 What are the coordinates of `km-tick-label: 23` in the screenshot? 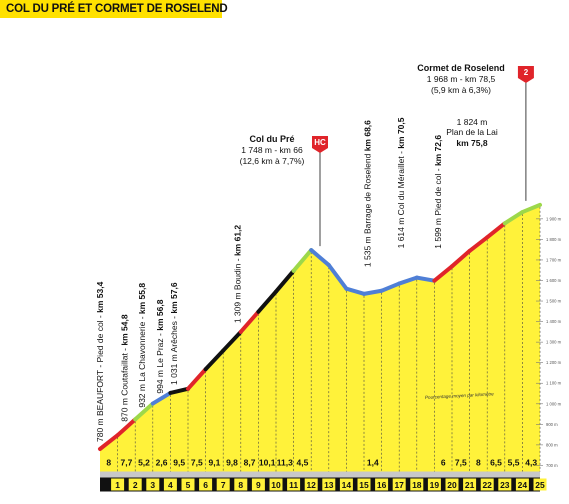 It's located at (505, 485).